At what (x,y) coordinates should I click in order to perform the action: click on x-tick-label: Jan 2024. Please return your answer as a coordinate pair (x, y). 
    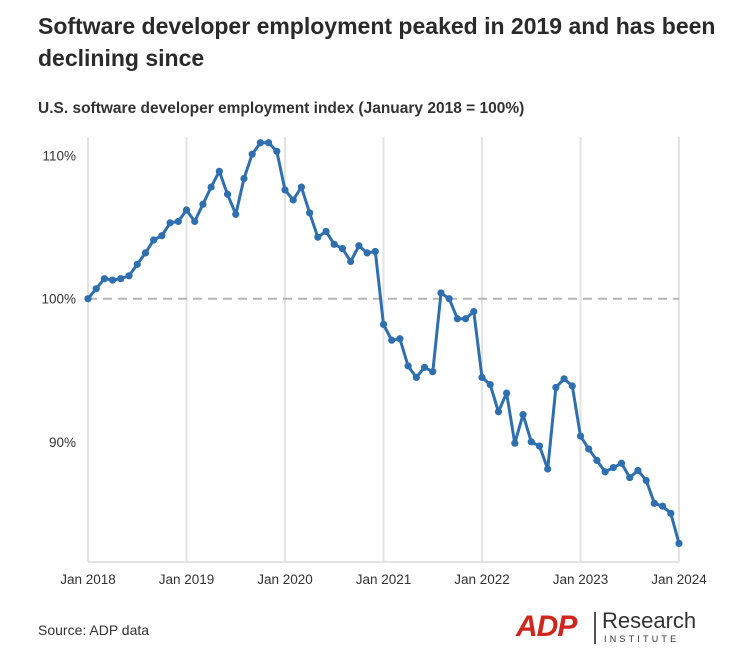
    Looking at the image, I should click on (679, 579).